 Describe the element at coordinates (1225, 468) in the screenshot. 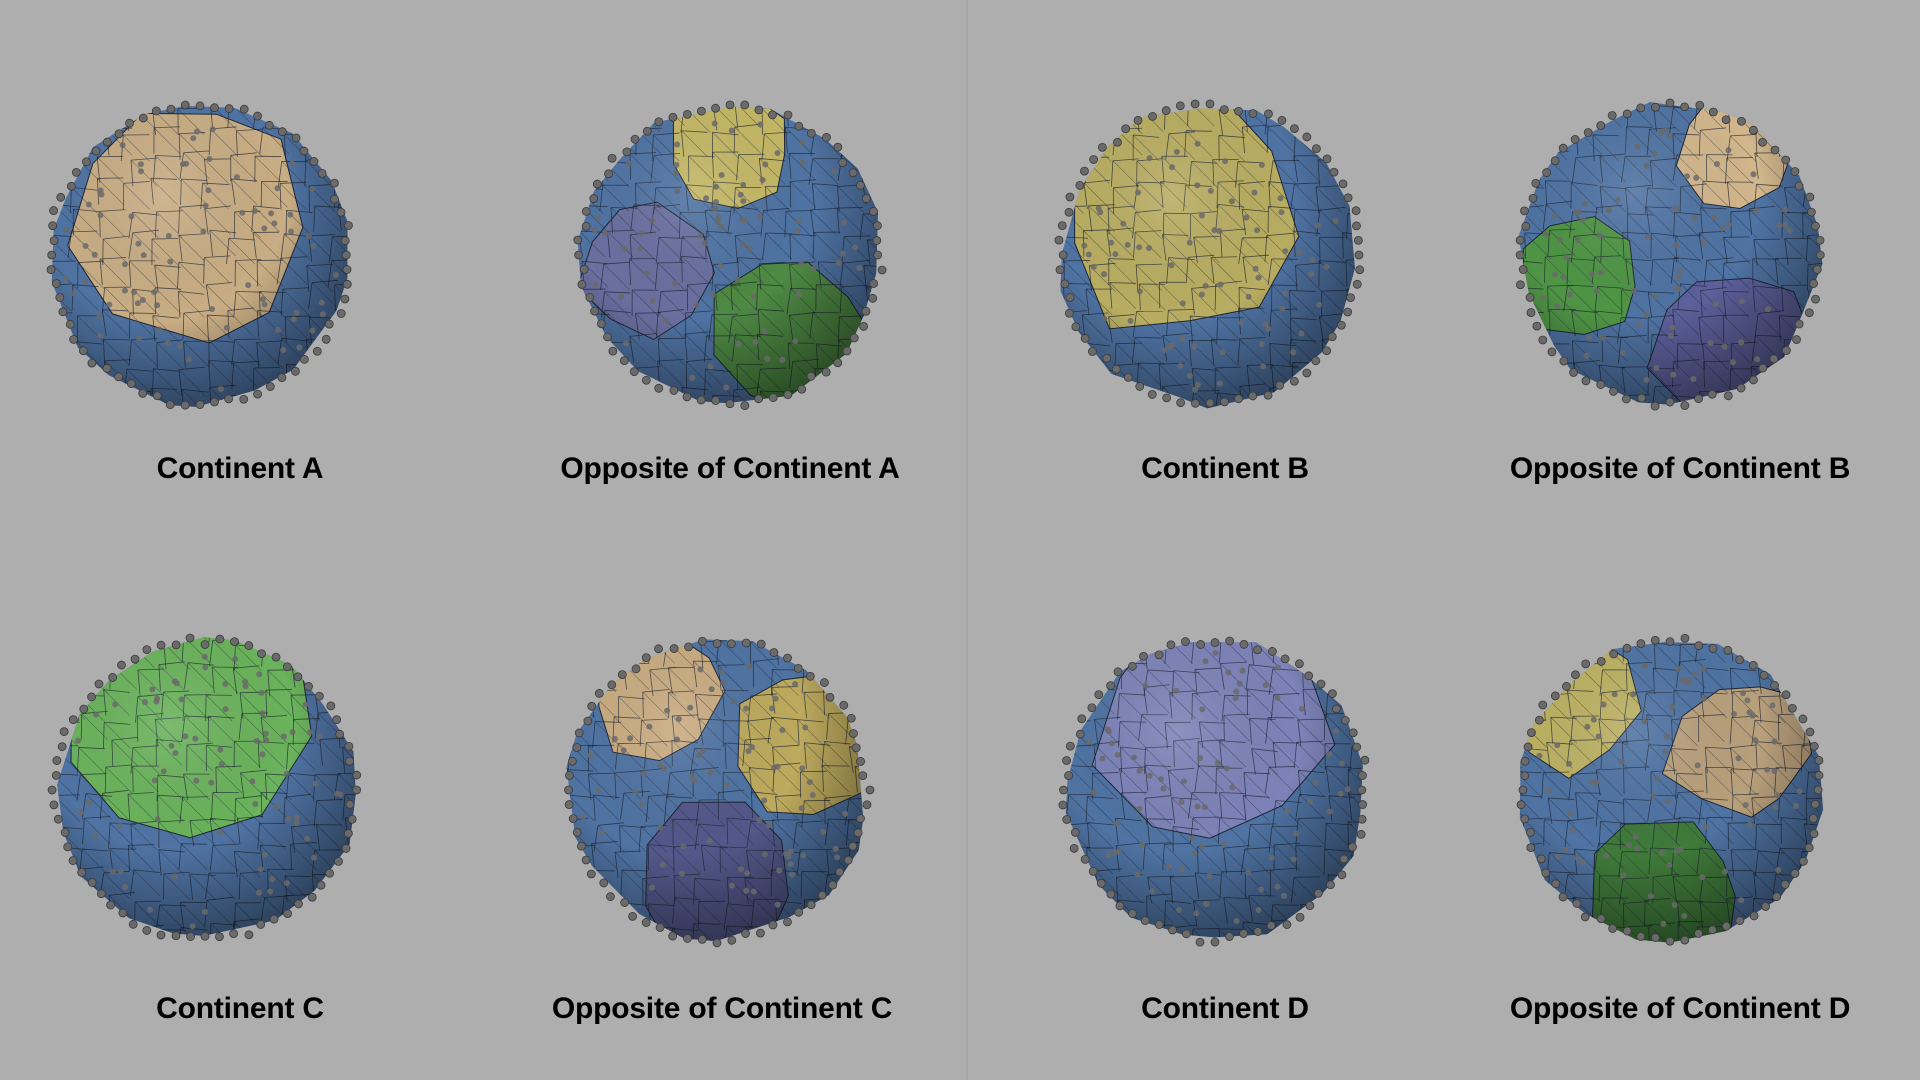

I see `caption-continent-b: Continent B` at that location.